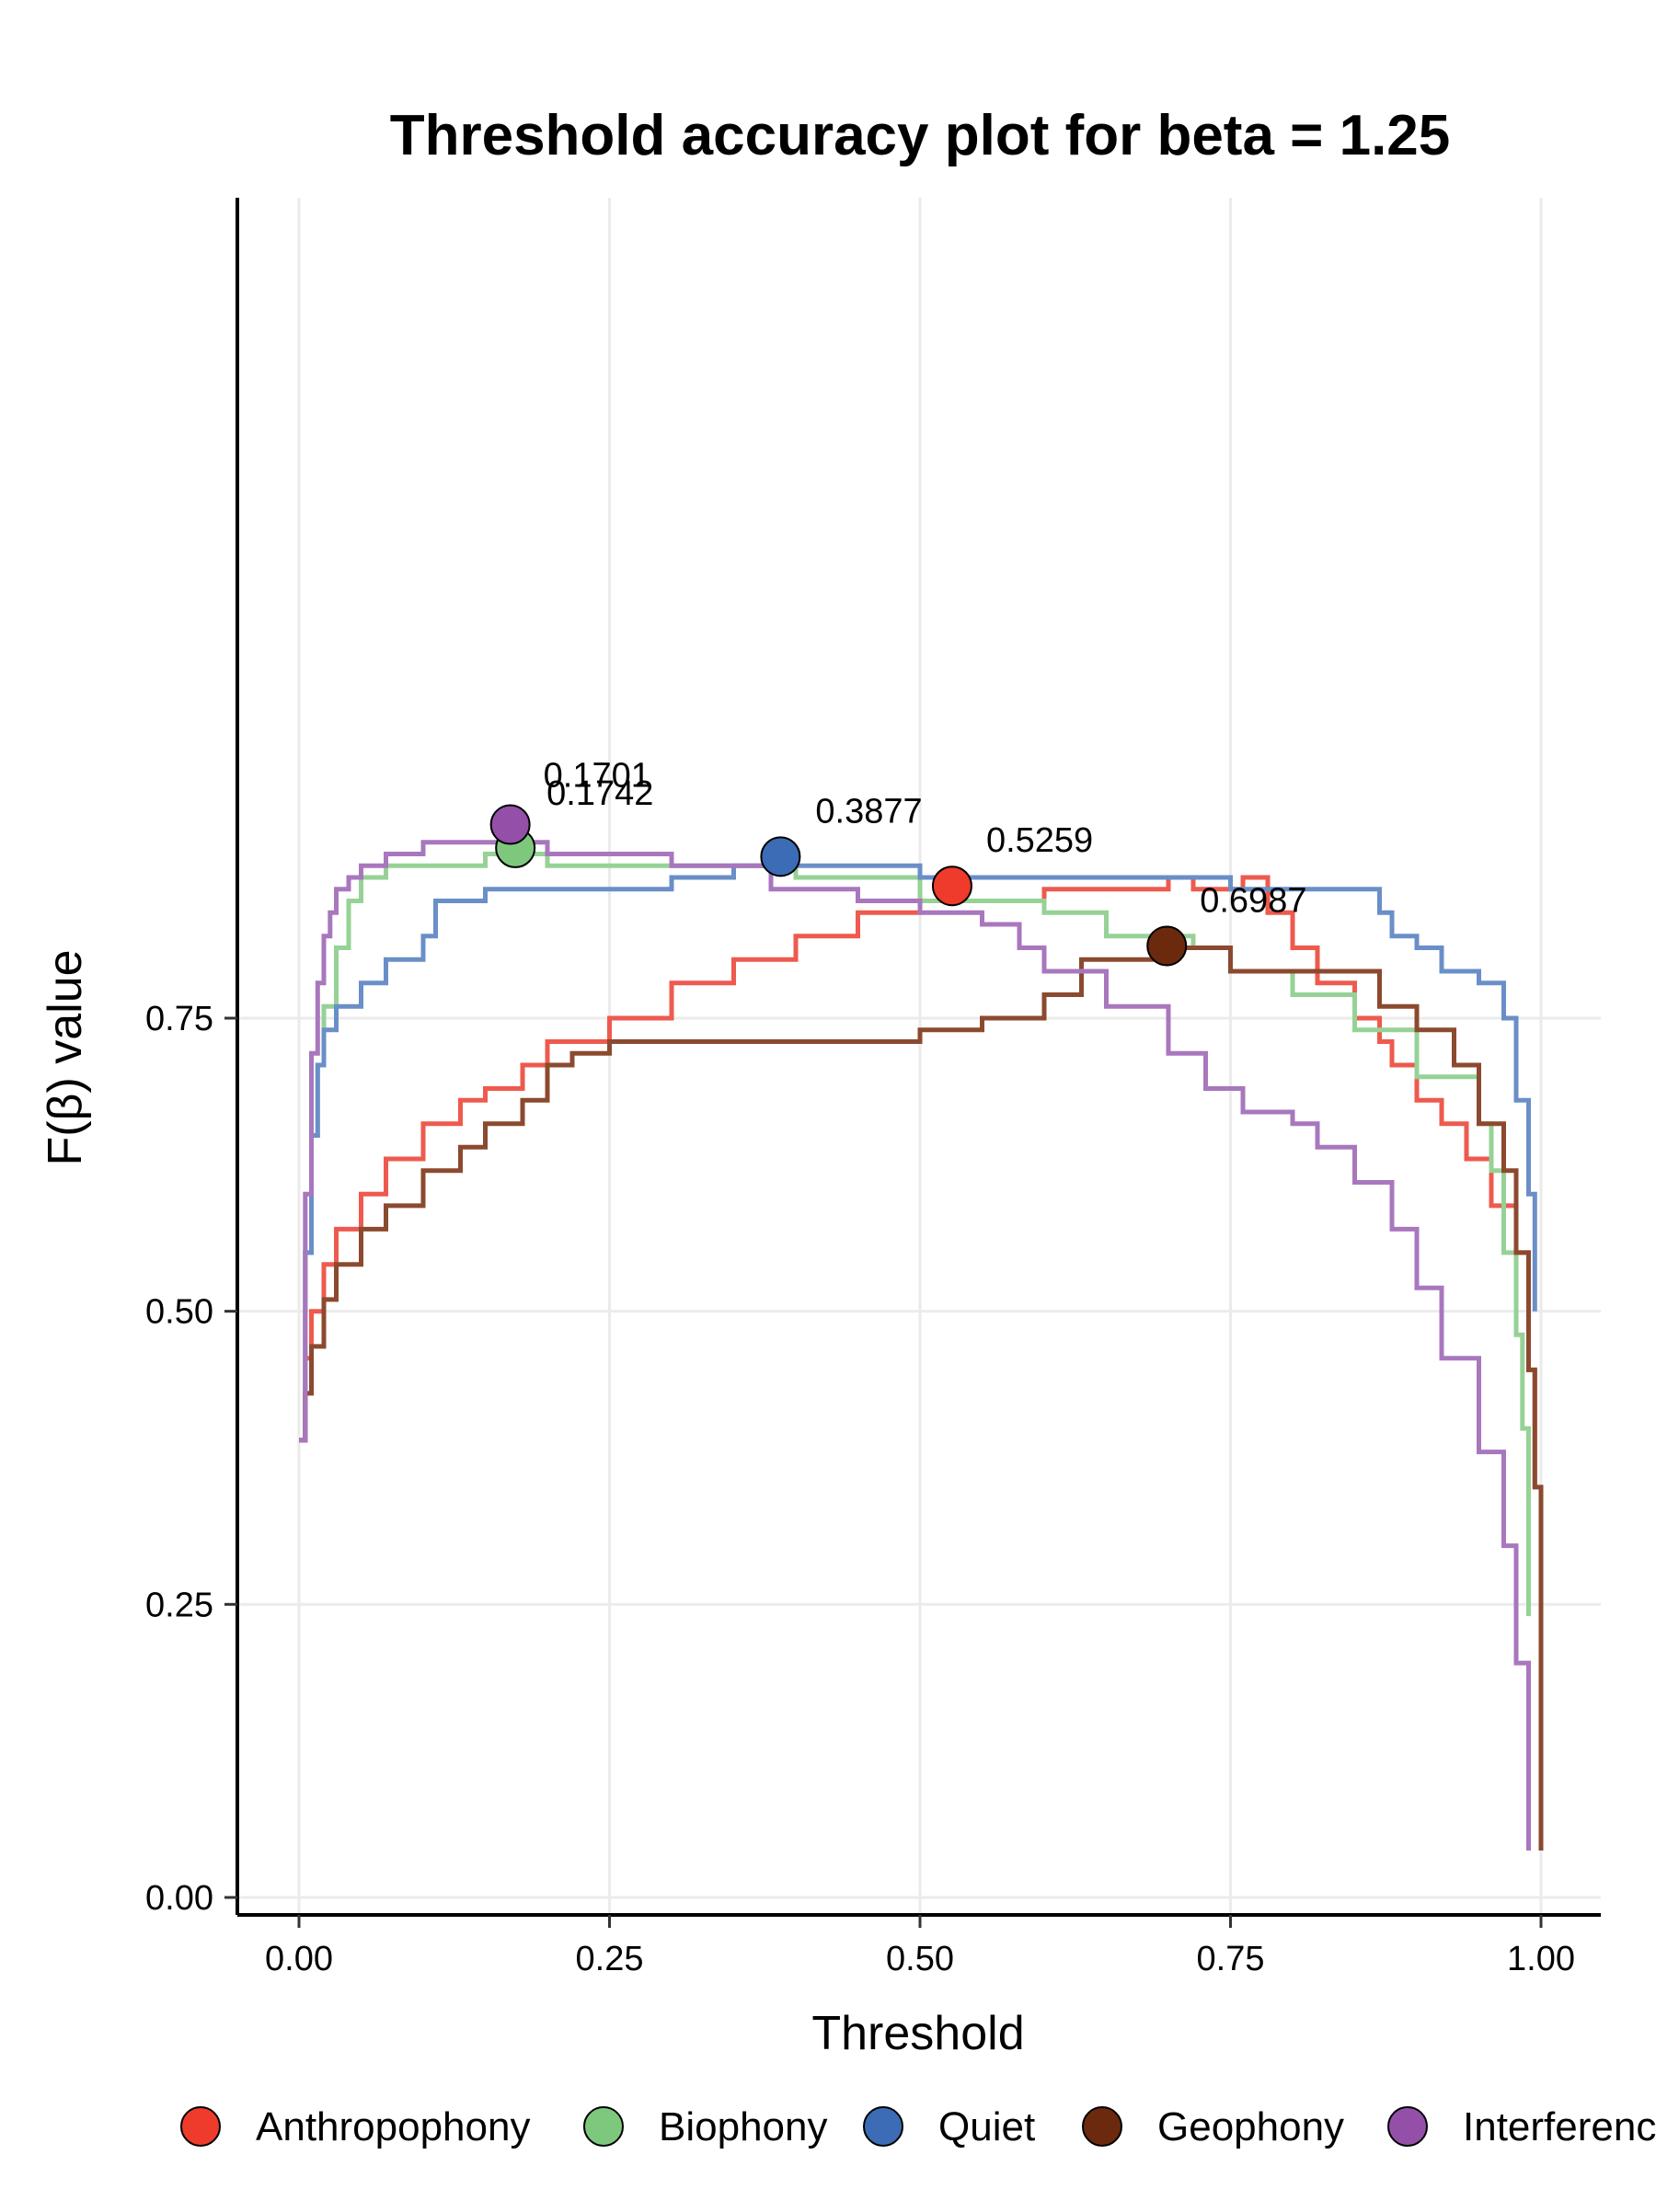 Image resolution: width=1656 pixels, height=2212 pixels. What do you see at coordinates (393, 2127) in the screenshot?
I see `legend-label-anthropophony: Anthropophony` at bounding box center [393, 2127].